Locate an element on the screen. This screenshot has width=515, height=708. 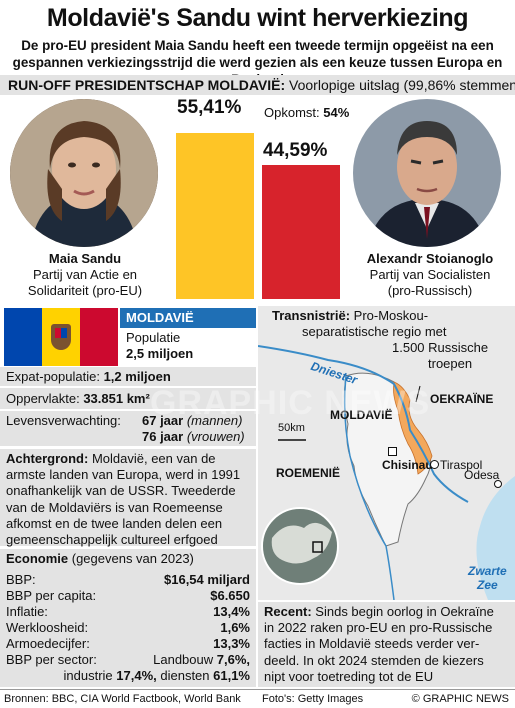
recent-line-5: nipt voor toetreding tot de EU is located at coordinates (349, 676).